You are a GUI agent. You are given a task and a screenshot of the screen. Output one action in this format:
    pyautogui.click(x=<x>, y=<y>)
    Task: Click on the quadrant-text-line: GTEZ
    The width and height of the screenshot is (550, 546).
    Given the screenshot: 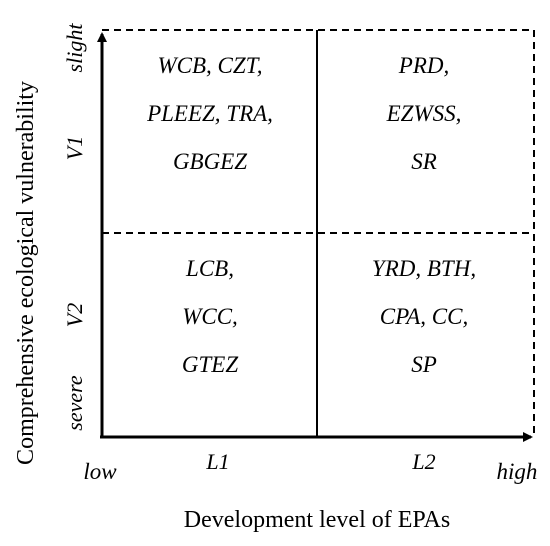 What is the action you would take?
    pyautogui.click(x=210, y=364)
    